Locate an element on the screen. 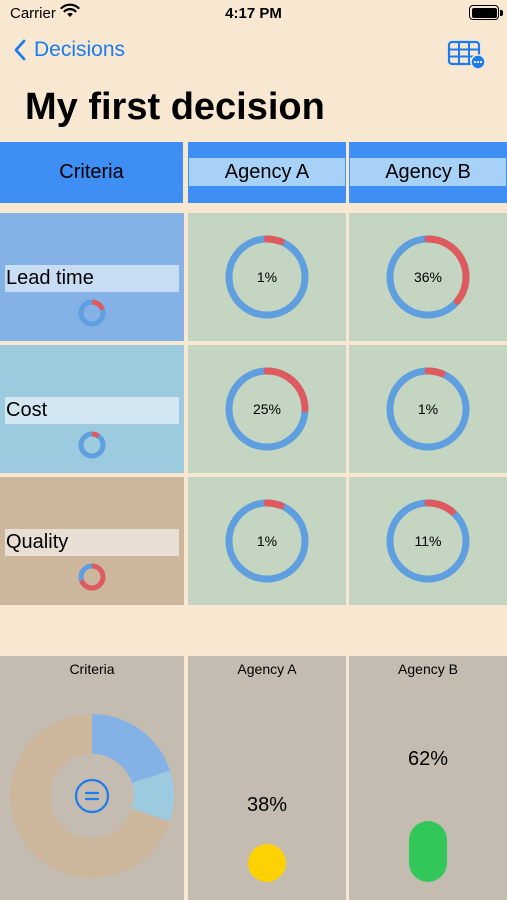 Image resolution: width=507 pixels, height=900 pixels. page-title: My first decision is located at coordinates (175, 107).